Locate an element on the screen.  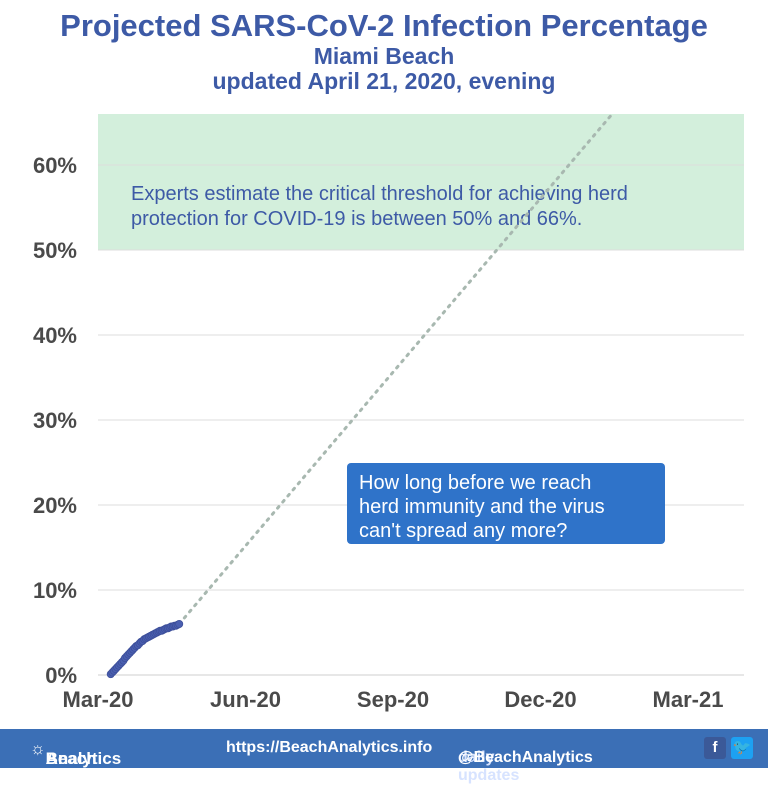
brand-prefix: Beach is located at coordinates (71, 758).